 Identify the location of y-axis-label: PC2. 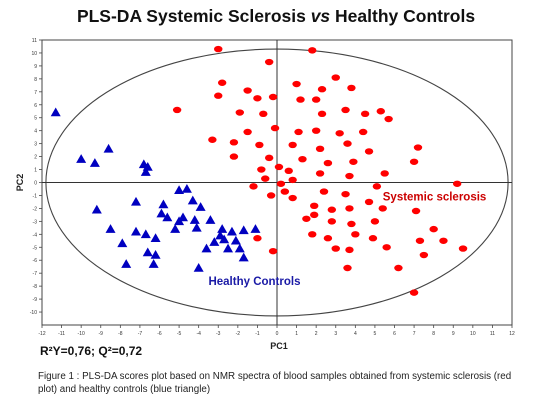
(20, 183).